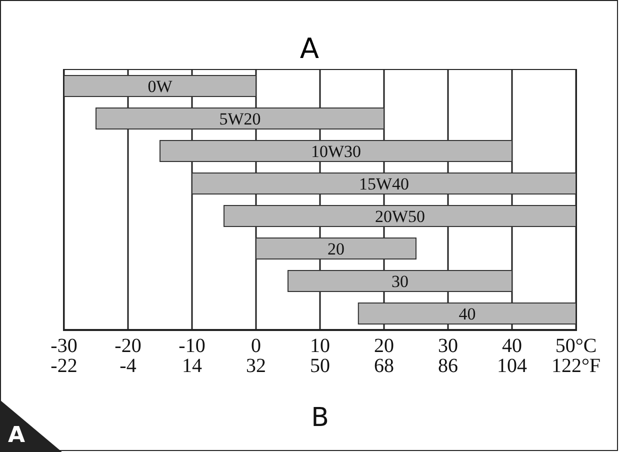 The image size is (619, 452). Describe the element at coordinates (320, 418) in the screenshot. I see `x-axis-title: B` at that location.